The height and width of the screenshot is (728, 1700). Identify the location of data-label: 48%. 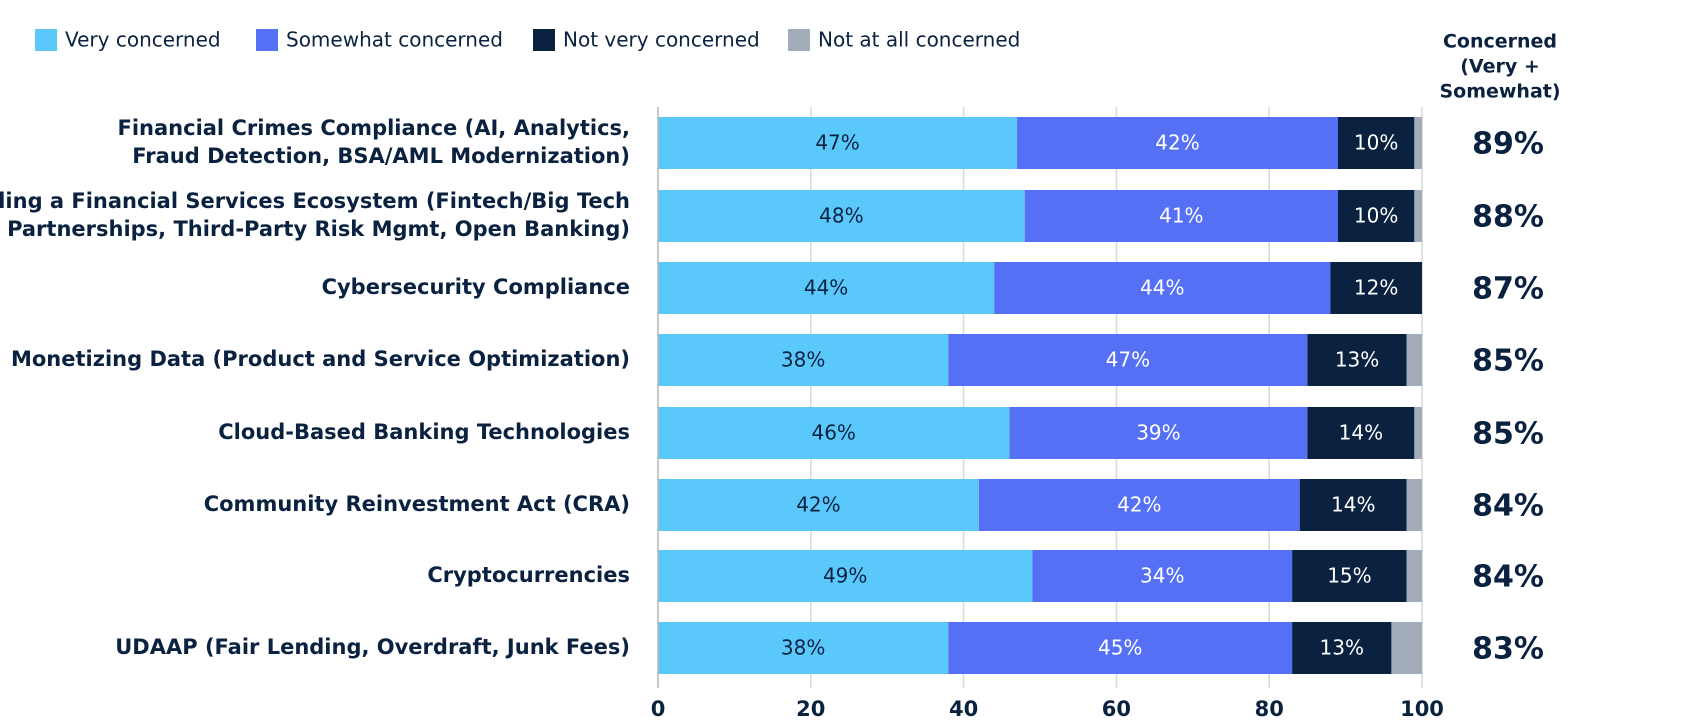
(841, 216).